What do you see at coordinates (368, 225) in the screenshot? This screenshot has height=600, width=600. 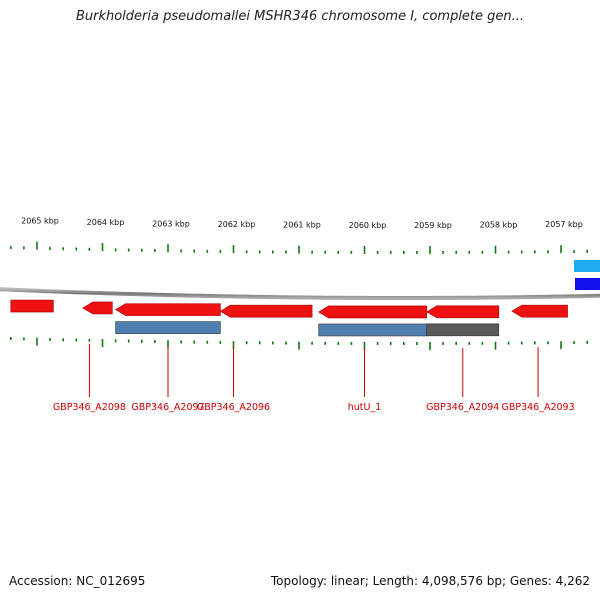 I see `scale-label: 2060 kbp` at bounding box center [368, 225].